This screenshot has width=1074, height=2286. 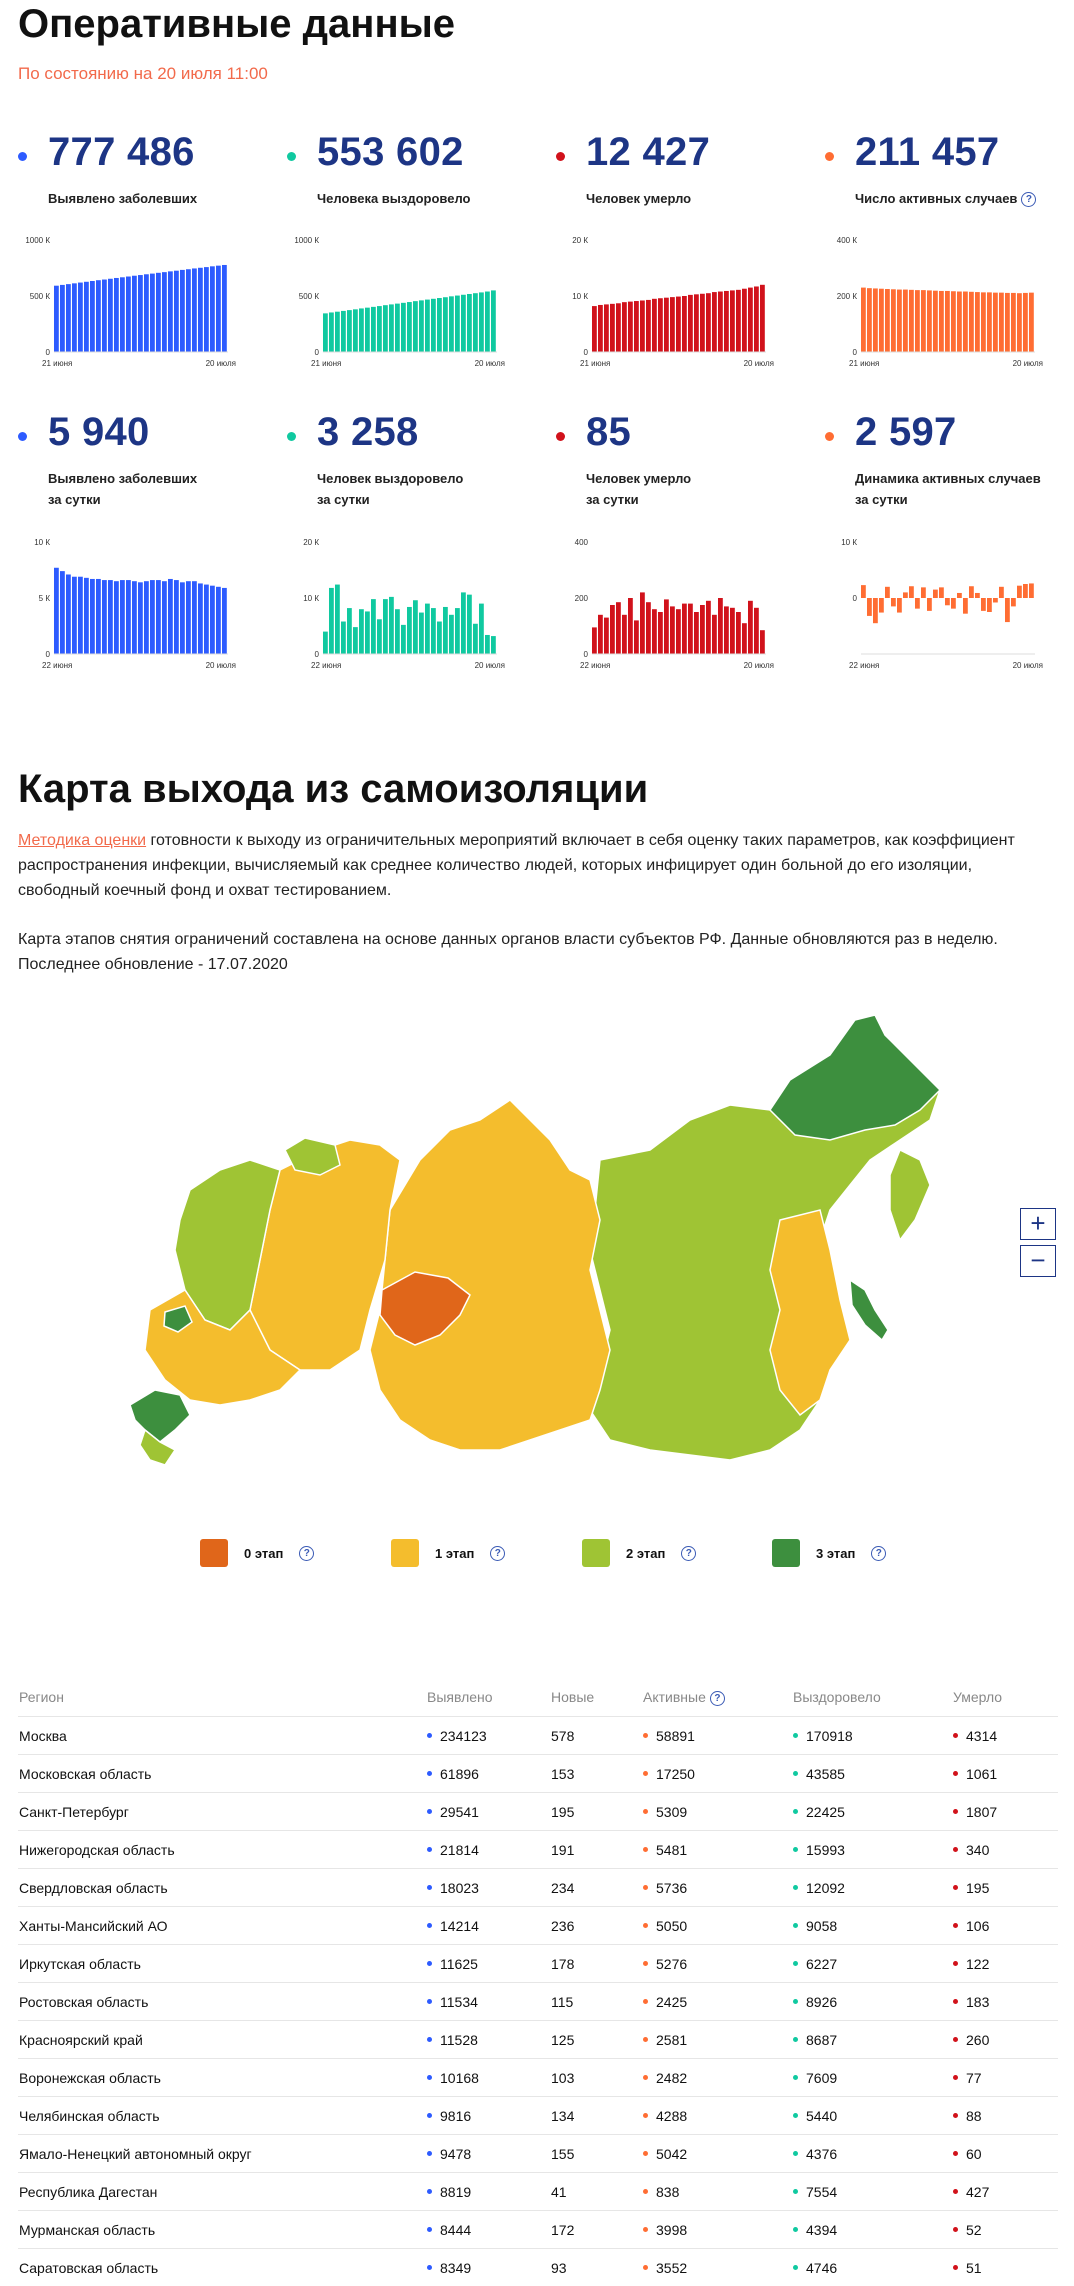 What do you see at coordinates (448, 1553) in the screenshot?
I see `legend-stage-1: 1 этап?` at bounding box center [448, 1553].